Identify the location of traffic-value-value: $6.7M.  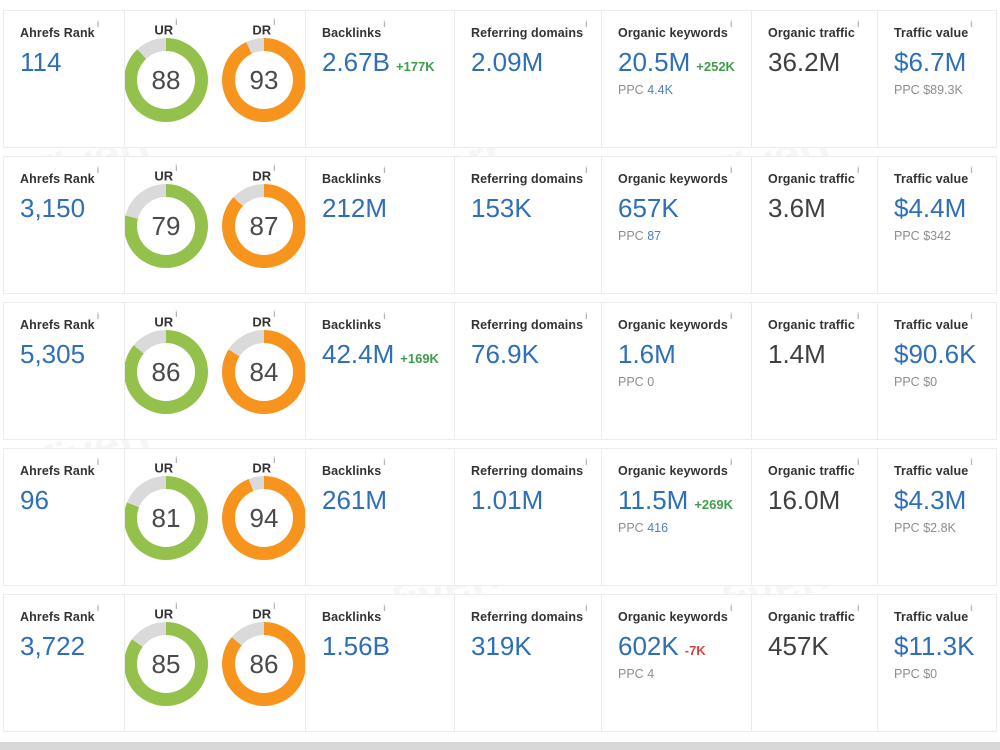
(930, 62).